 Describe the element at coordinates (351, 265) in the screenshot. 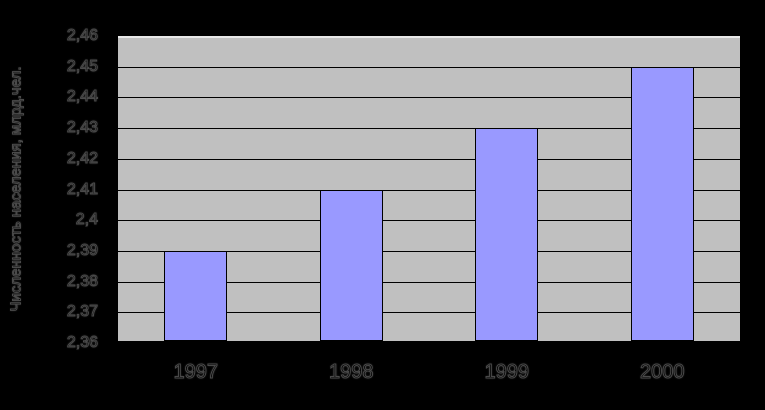

I see `bar-1998` at that location.